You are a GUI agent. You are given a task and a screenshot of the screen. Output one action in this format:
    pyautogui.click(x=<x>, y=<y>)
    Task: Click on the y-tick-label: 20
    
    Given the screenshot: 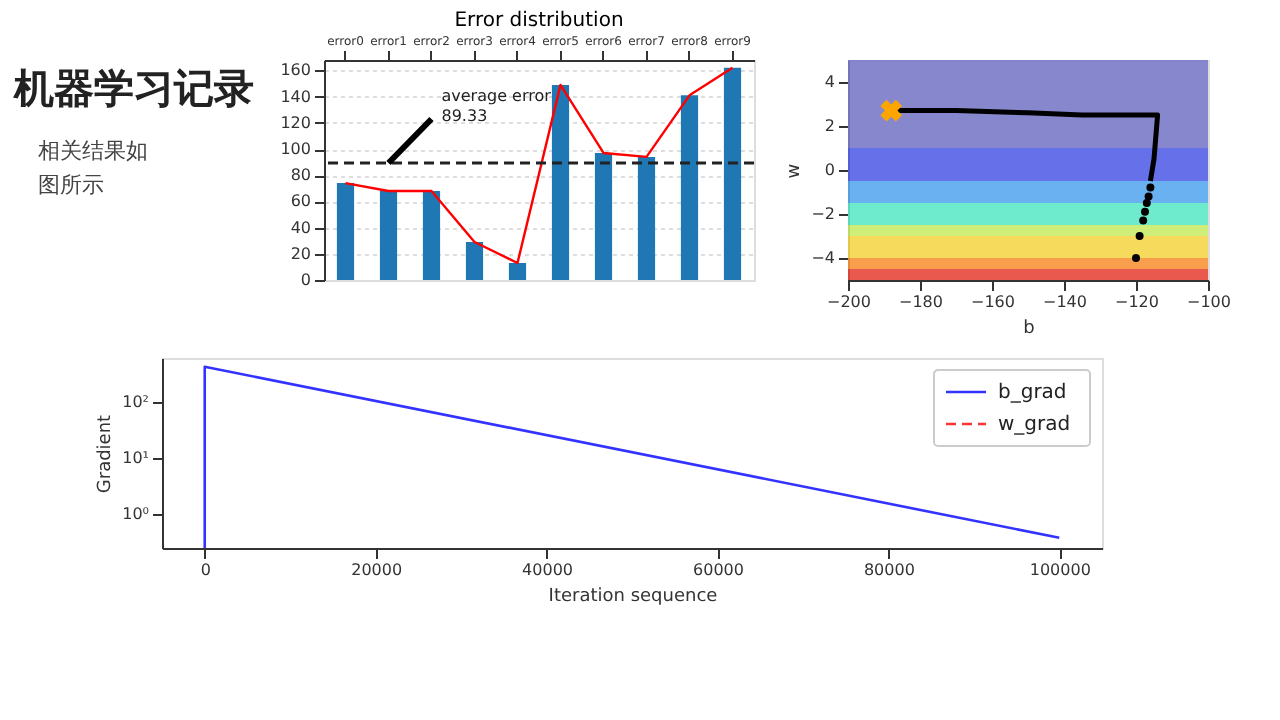 What is the action you would take?
    pyautogui.click(x=300, y=253)
    